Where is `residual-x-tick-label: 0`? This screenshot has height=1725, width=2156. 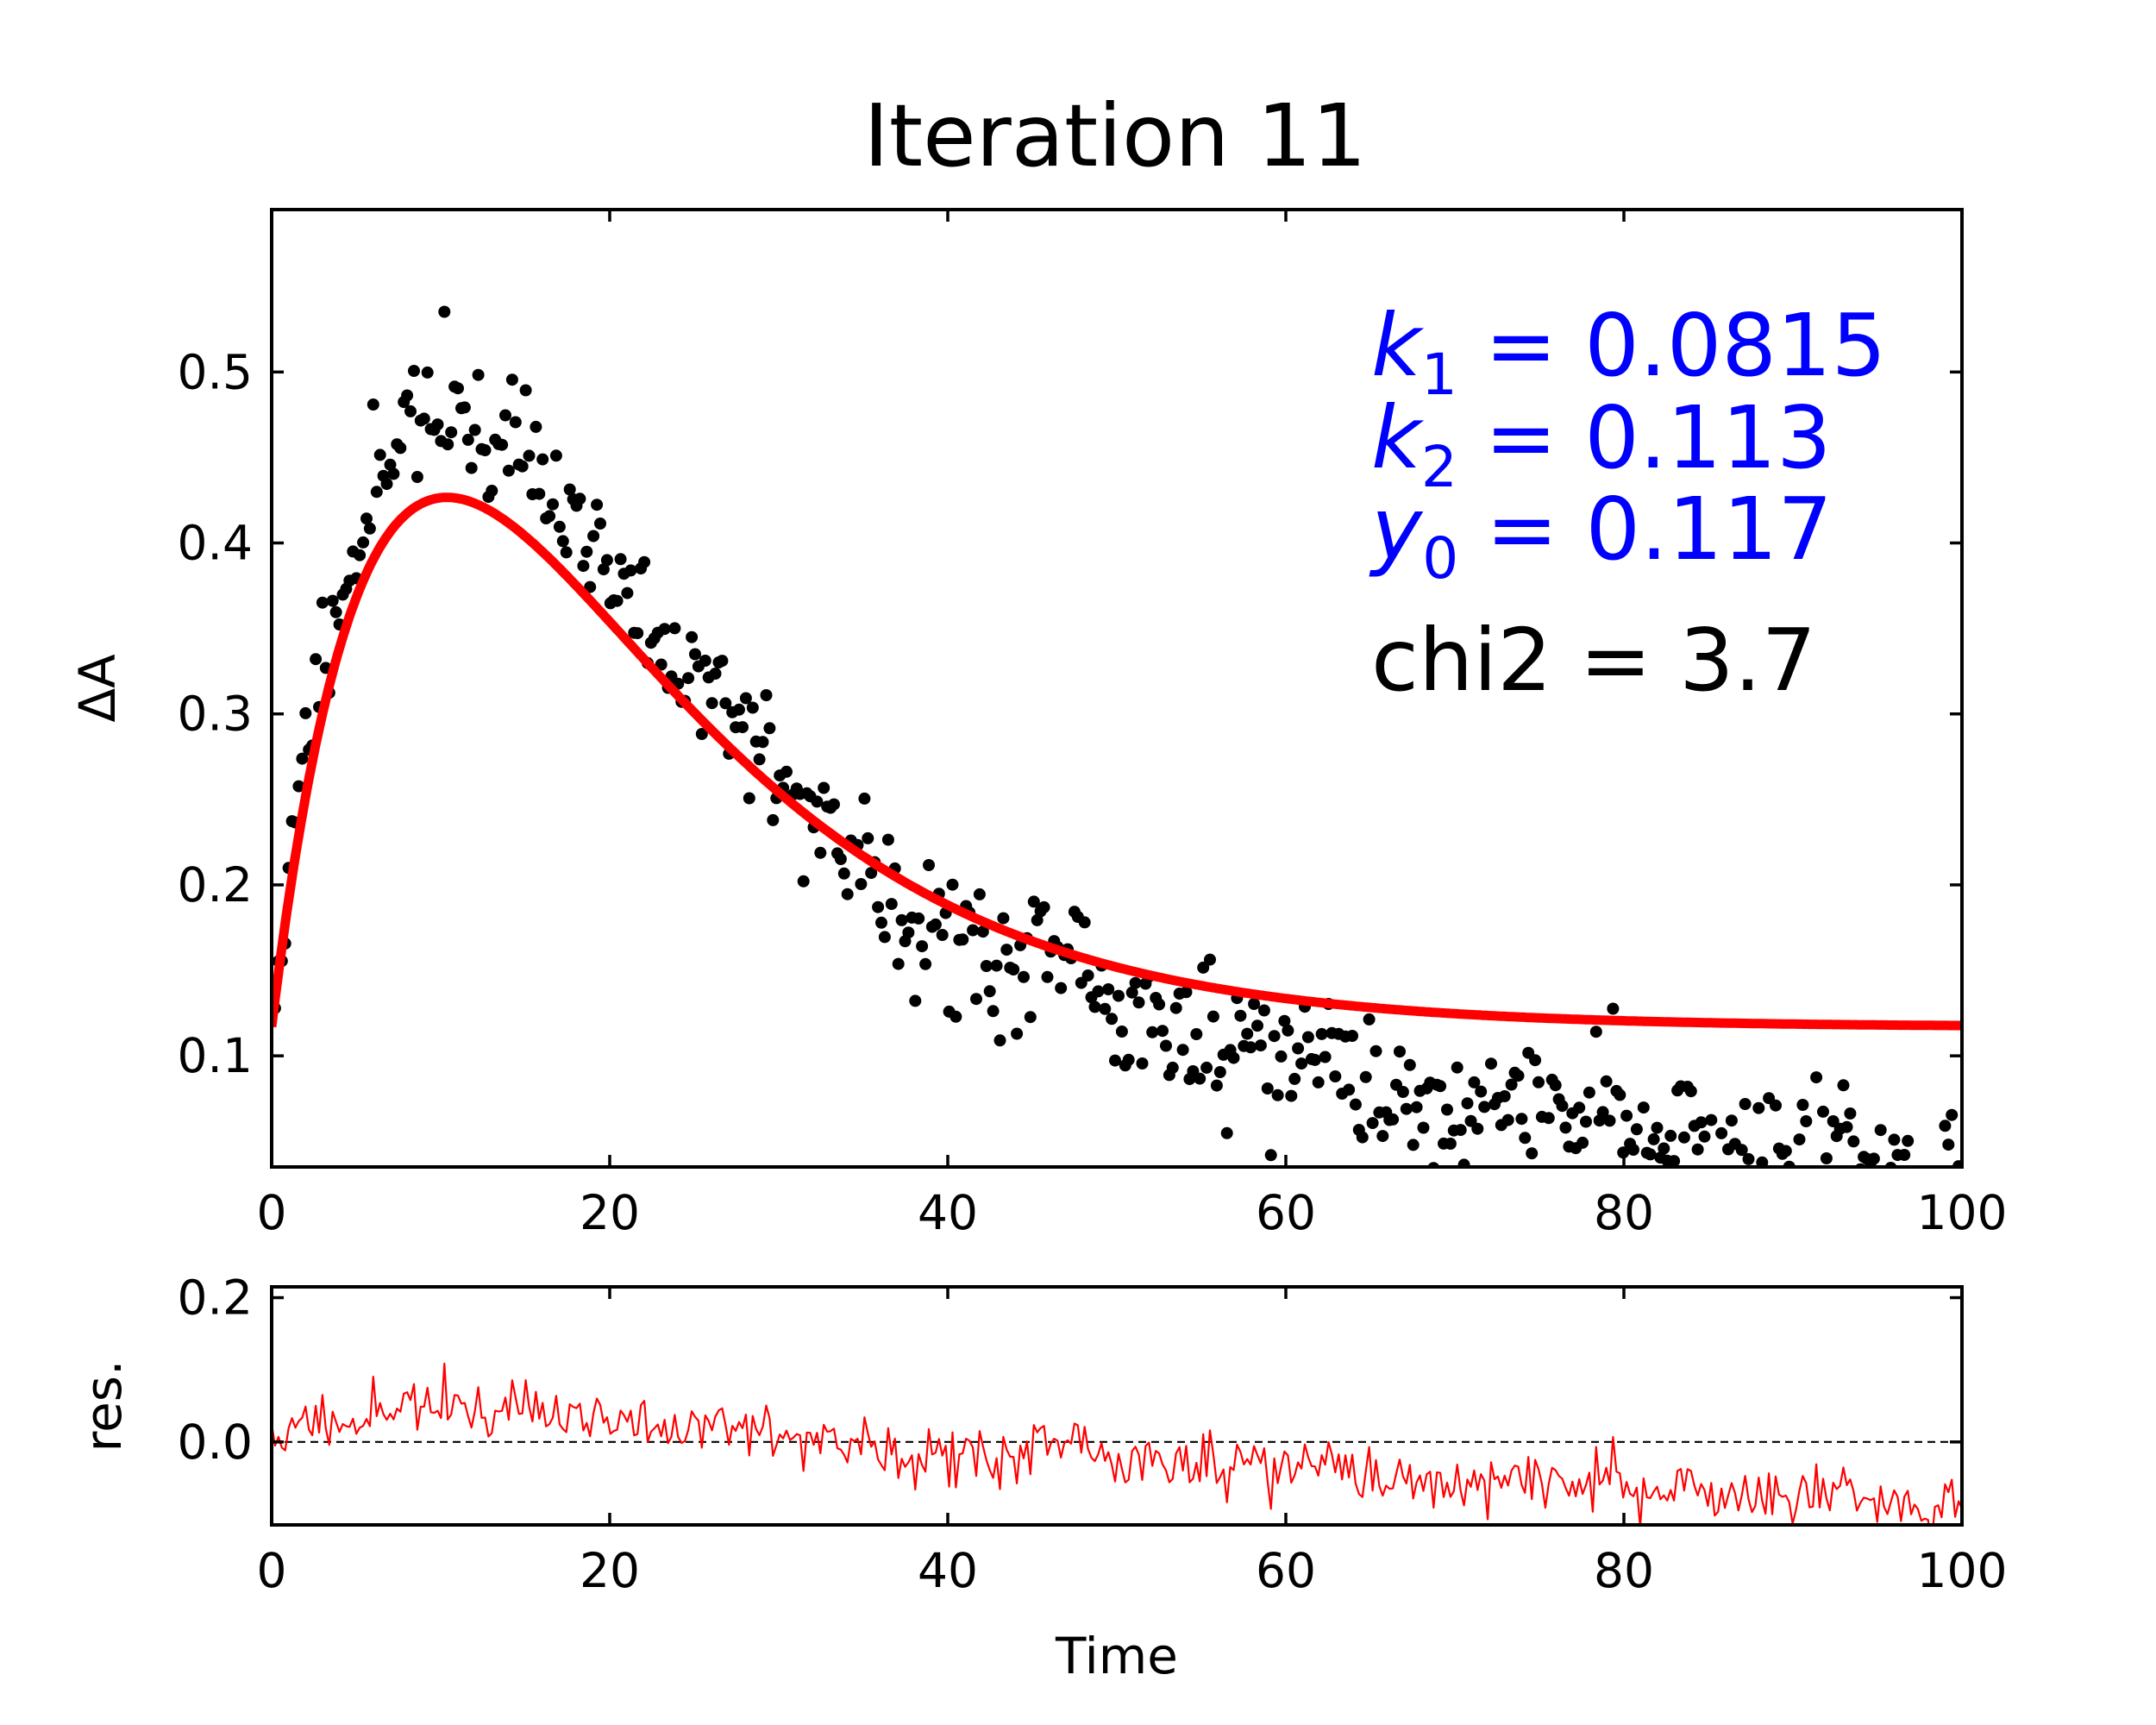 residual-x-tick-label: 0 is located at coordinates (272, 1571).